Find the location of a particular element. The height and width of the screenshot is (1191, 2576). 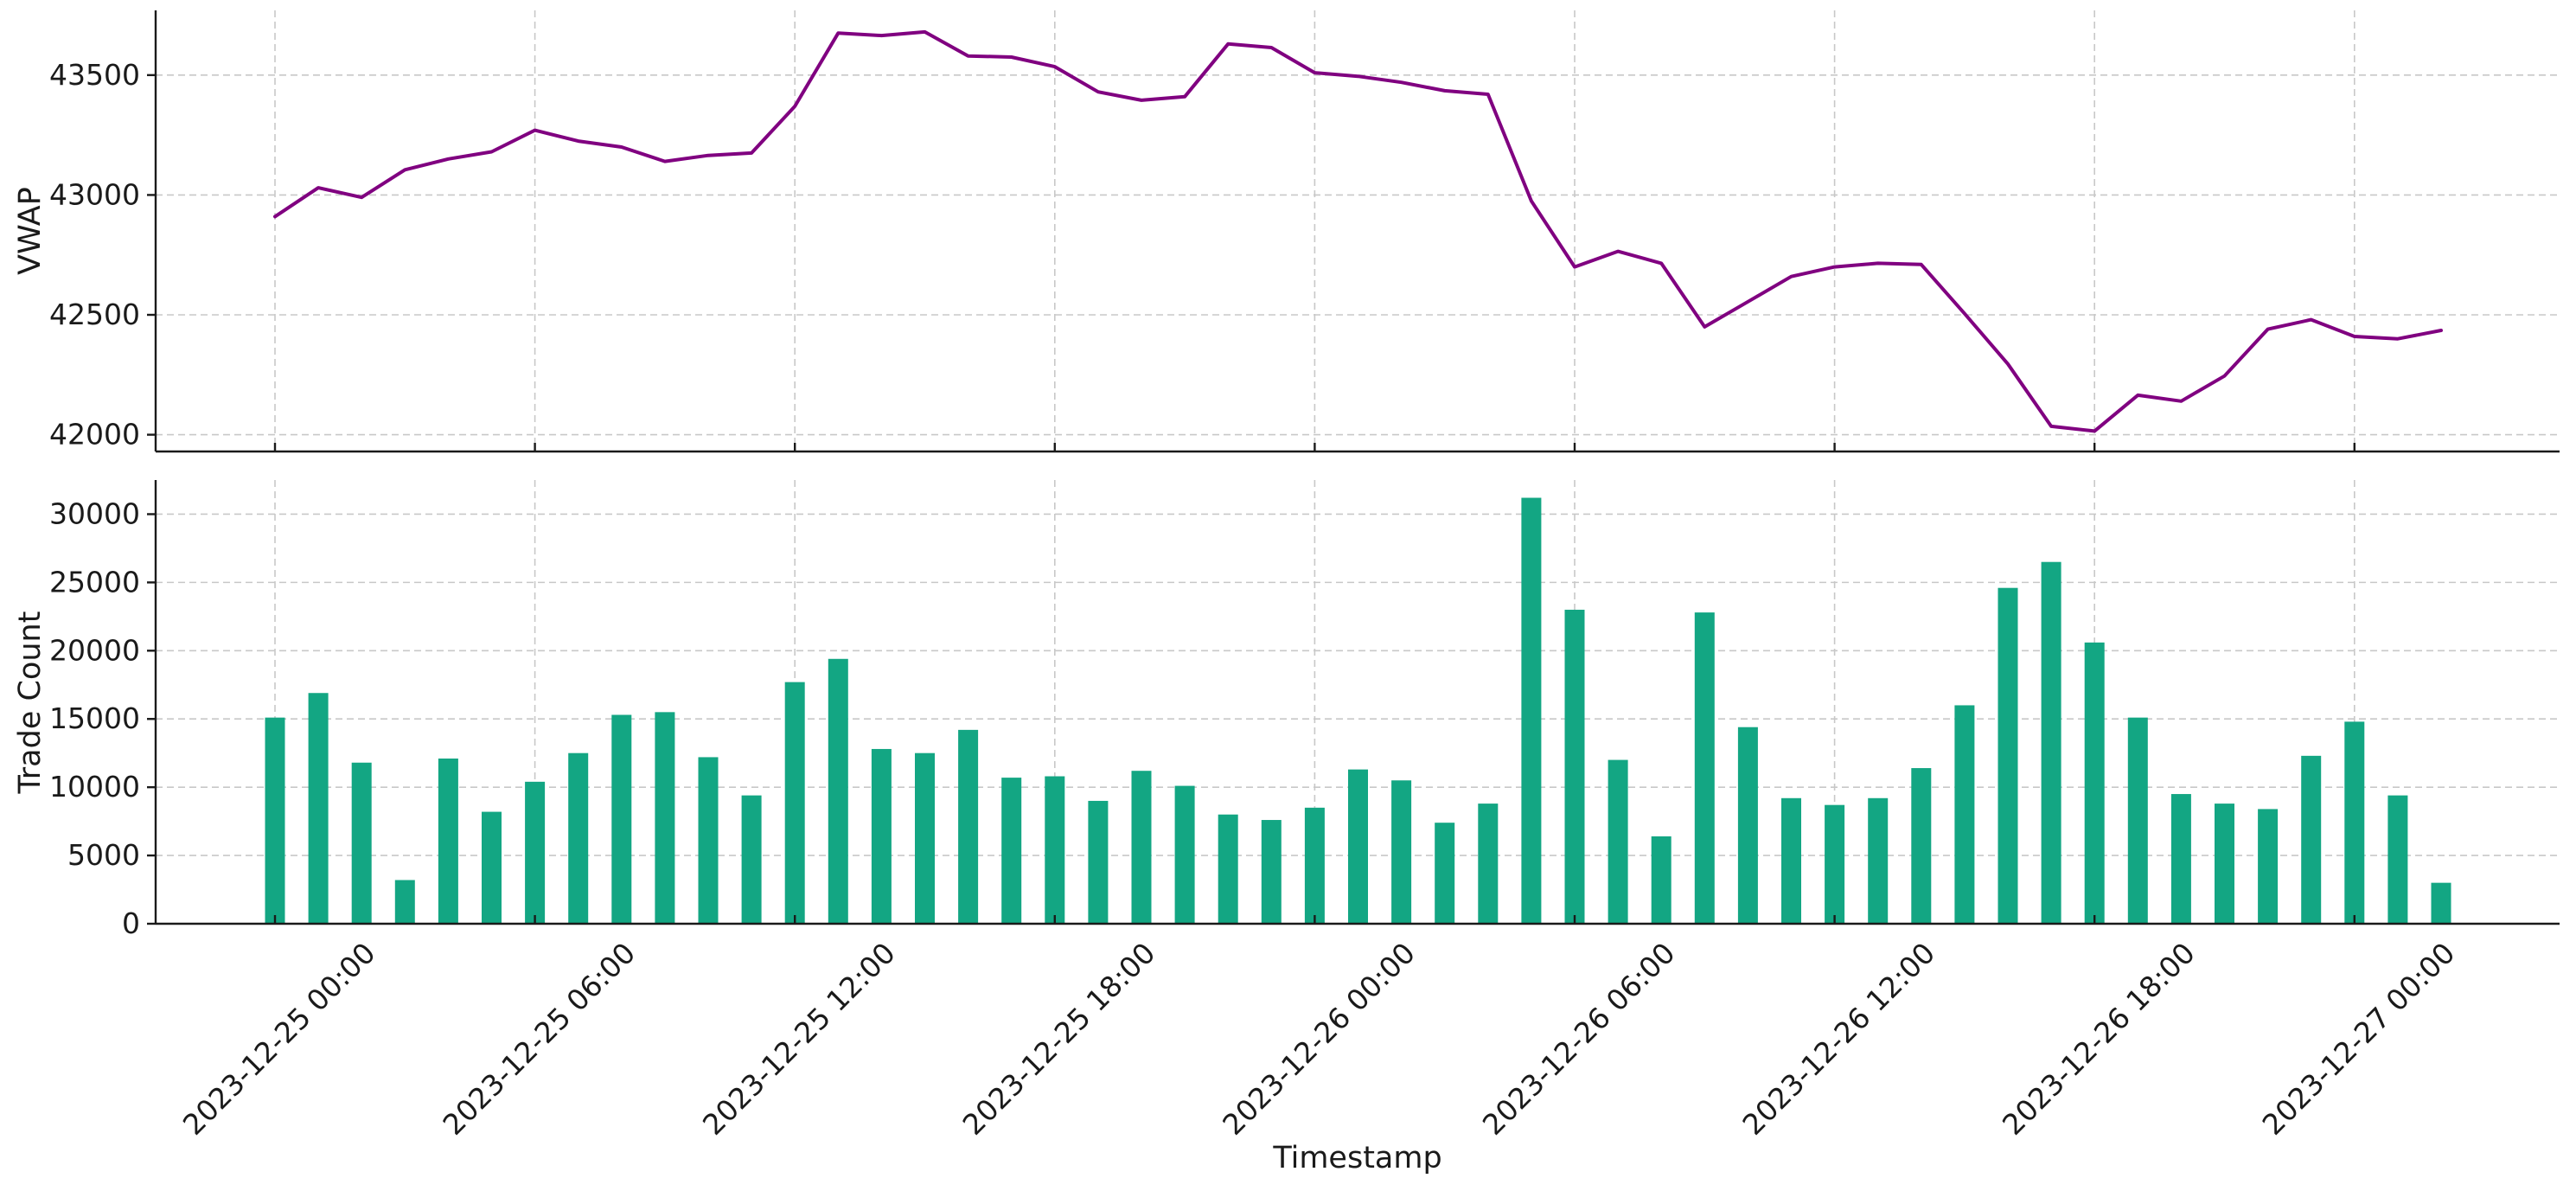

vwap-axis-label: VWAP is located at coordinates (30, 231).